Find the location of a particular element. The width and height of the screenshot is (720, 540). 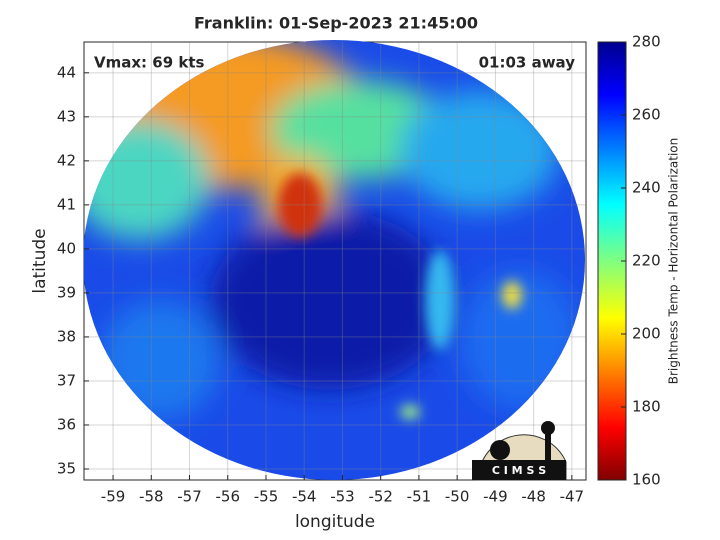

title: Franklin: 01-Sep-2023 21:45:00 is located at coordinates (336, 23).